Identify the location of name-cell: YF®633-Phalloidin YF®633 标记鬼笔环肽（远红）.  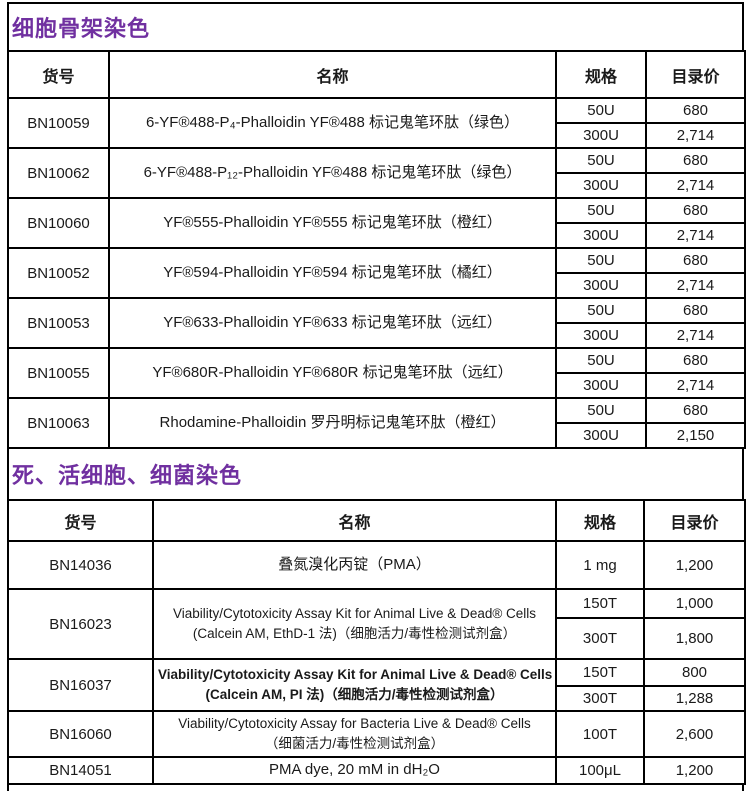
(332, 323).